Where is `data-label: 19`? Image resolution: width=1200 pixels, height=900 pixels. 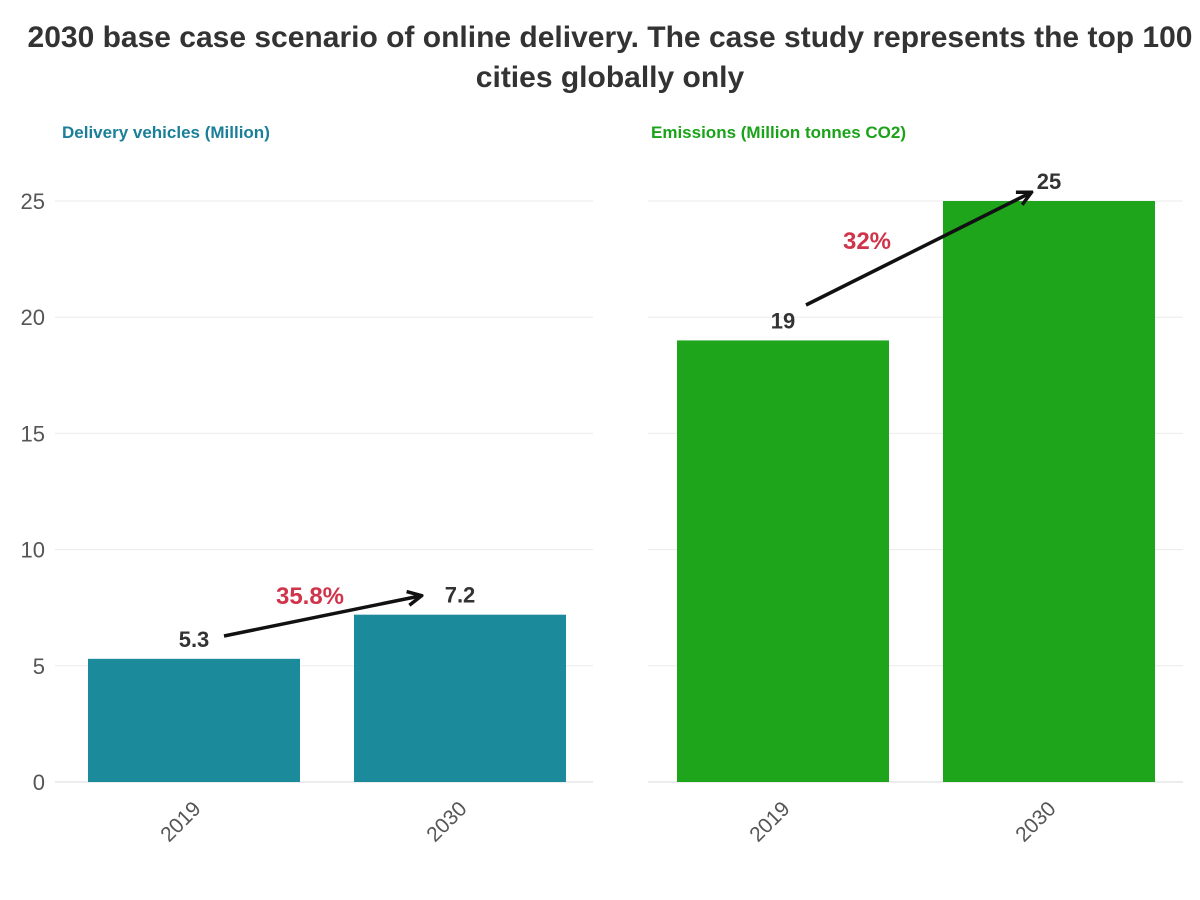
data-label: 19 is located at coordinates (783, 320).